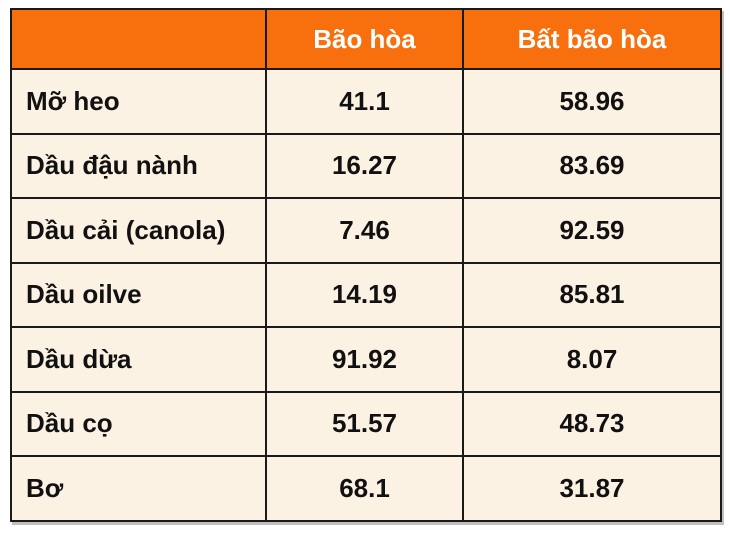 This screenshot has width=730, height=536. What do you see at coordinates (138, 423) in the screenshot?
I see `row-label: Dầu cọ` at bounding box center [138, 423].